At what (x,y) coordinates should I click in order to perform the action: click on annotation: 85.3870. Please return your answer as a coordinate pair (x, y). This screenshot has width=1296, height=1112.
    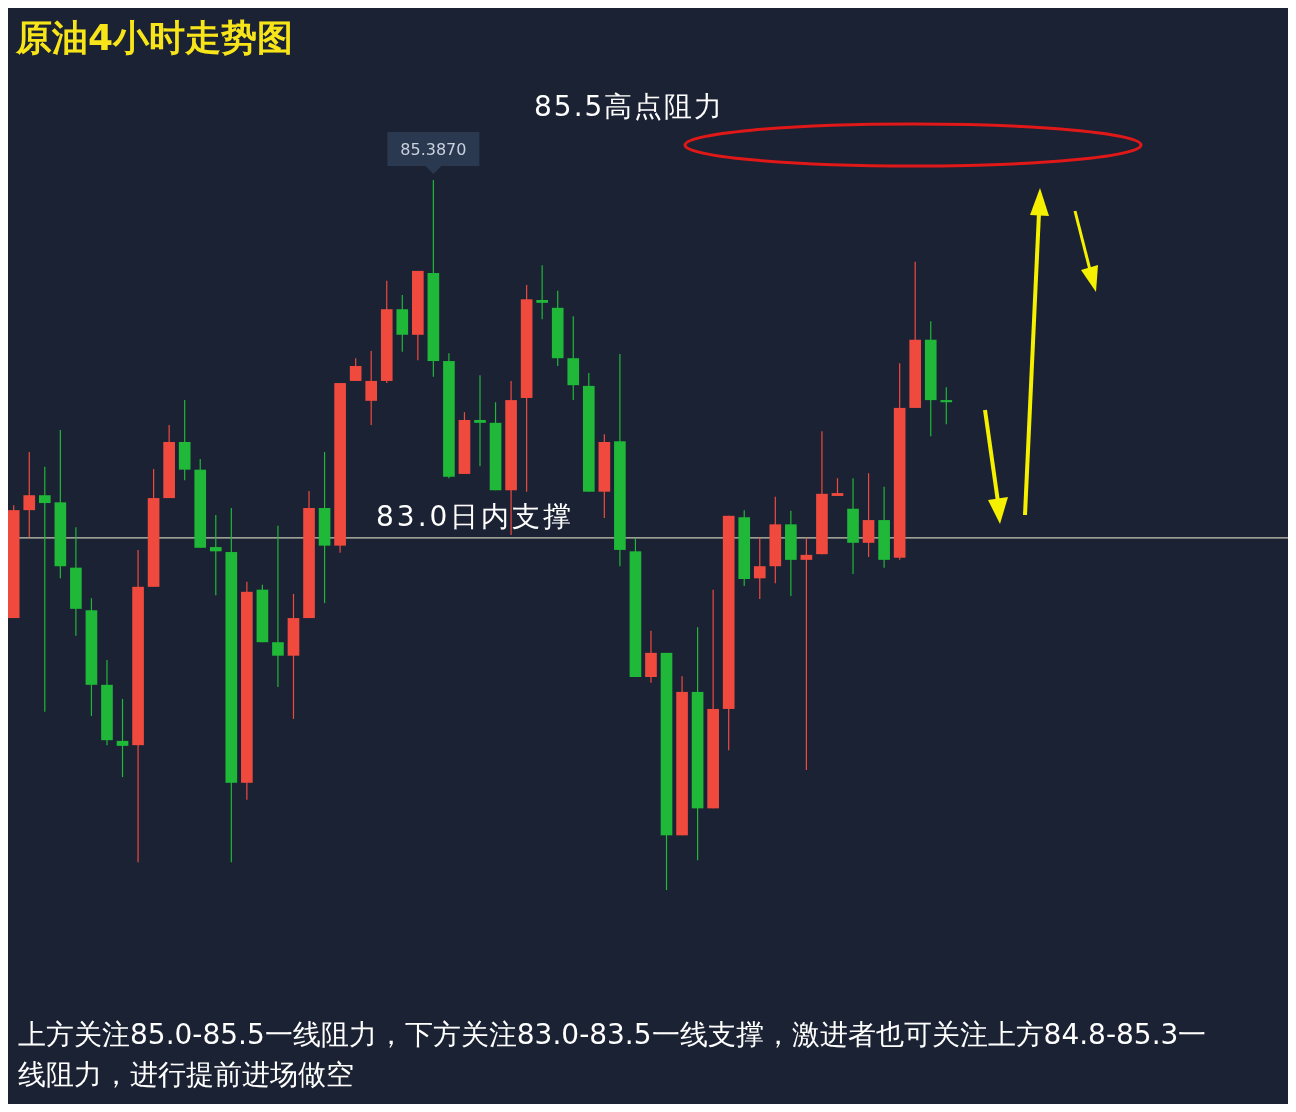
    Looking at the image, I should click on (433, 149).